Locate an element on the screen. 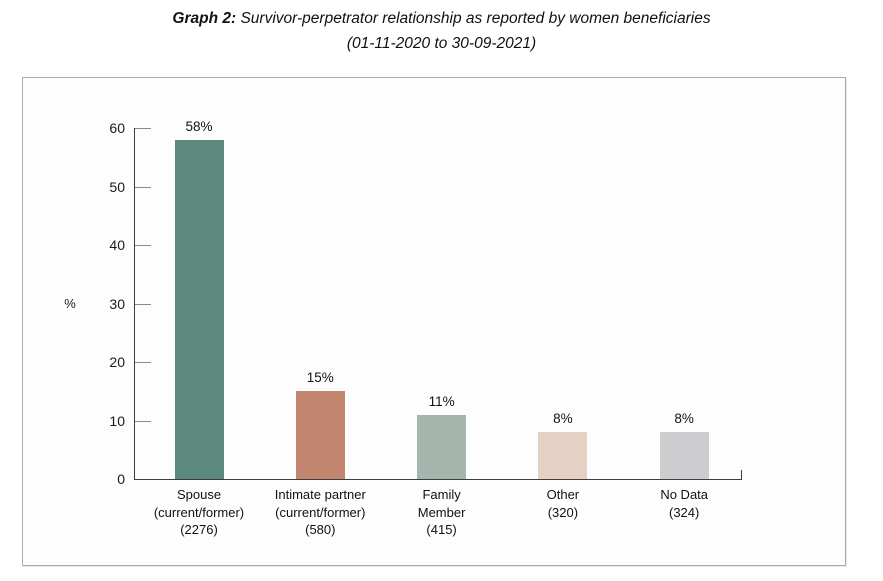  category-label: Other (320) is located at coordinates (563, 503).